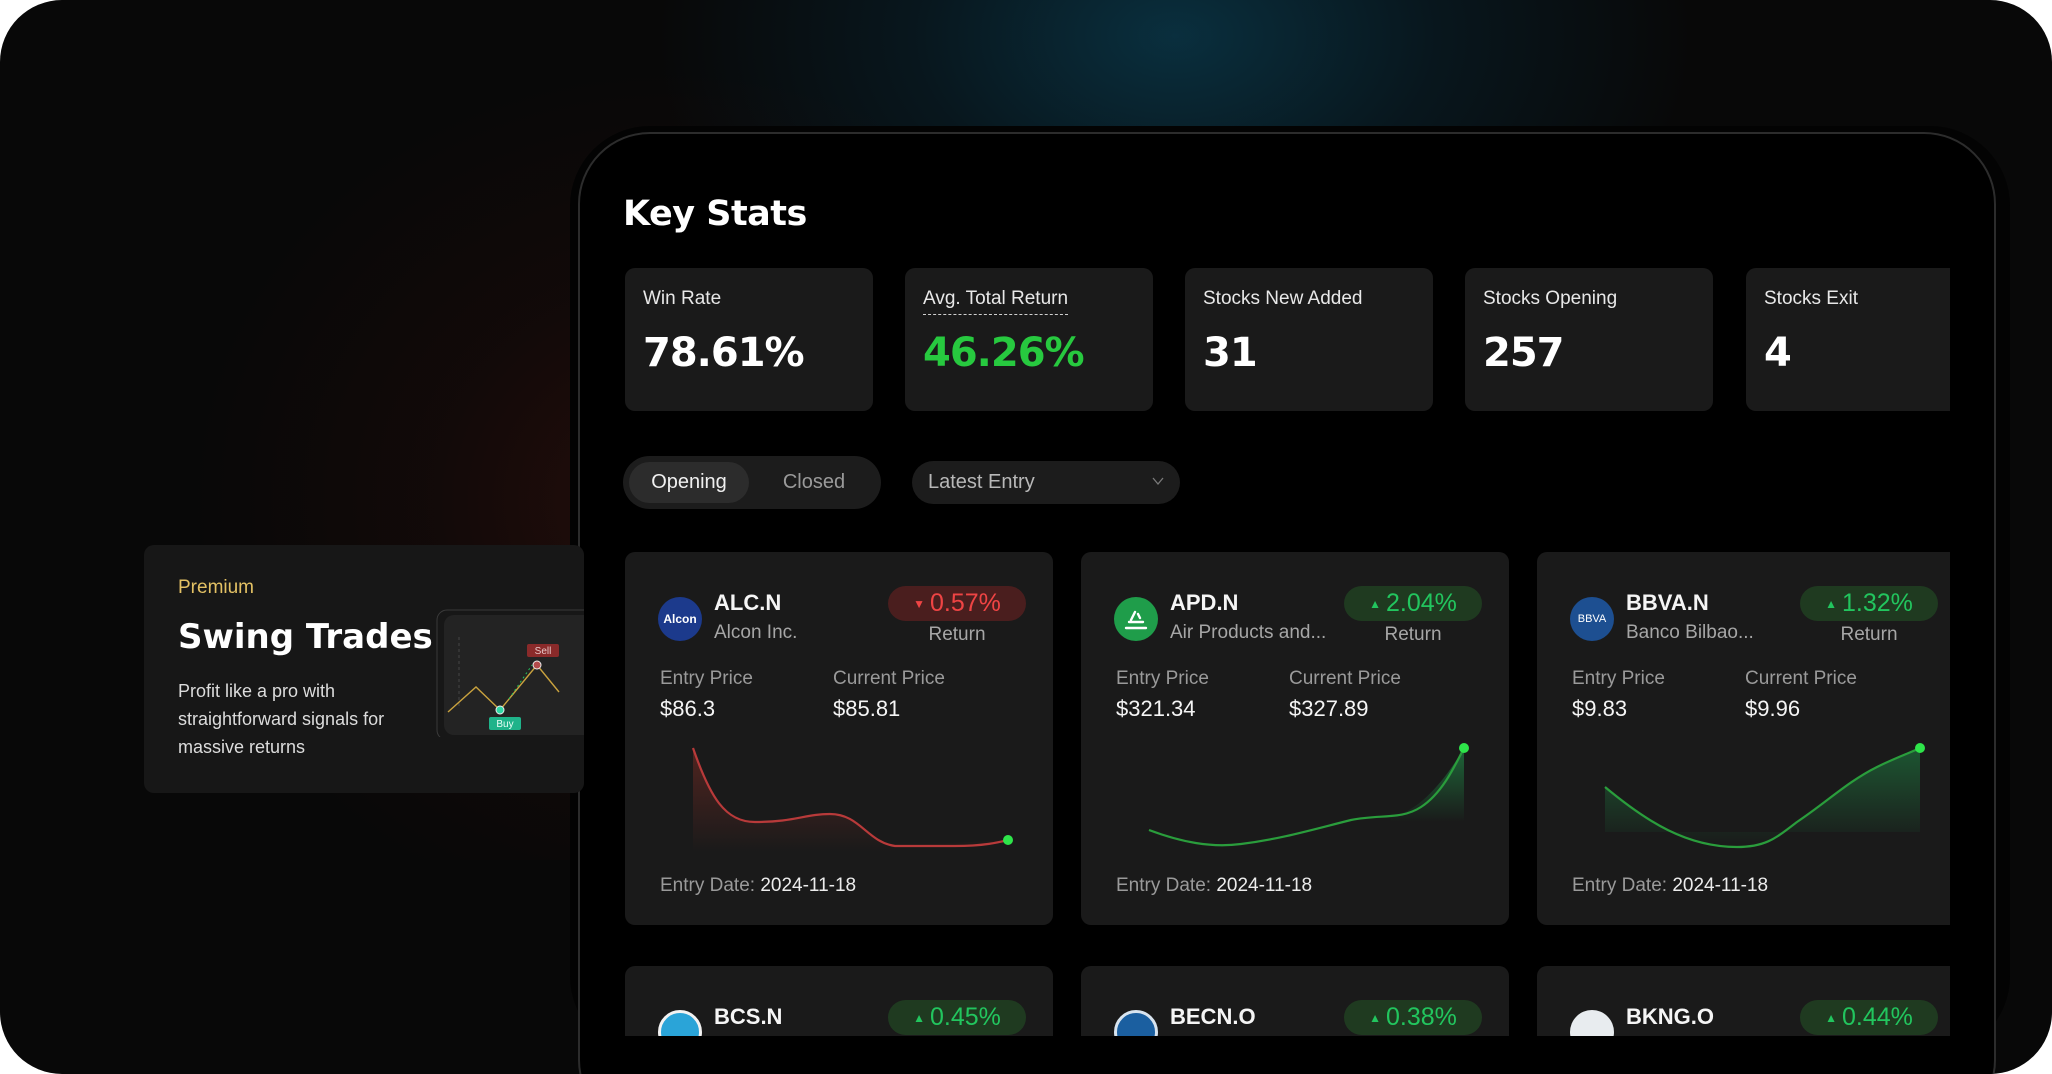 This screenshot has height=1074, width=2052. Describe the element at coordinates (919, 603) in the screenshot. I see `triangle-down-icon: ▼` at that location.